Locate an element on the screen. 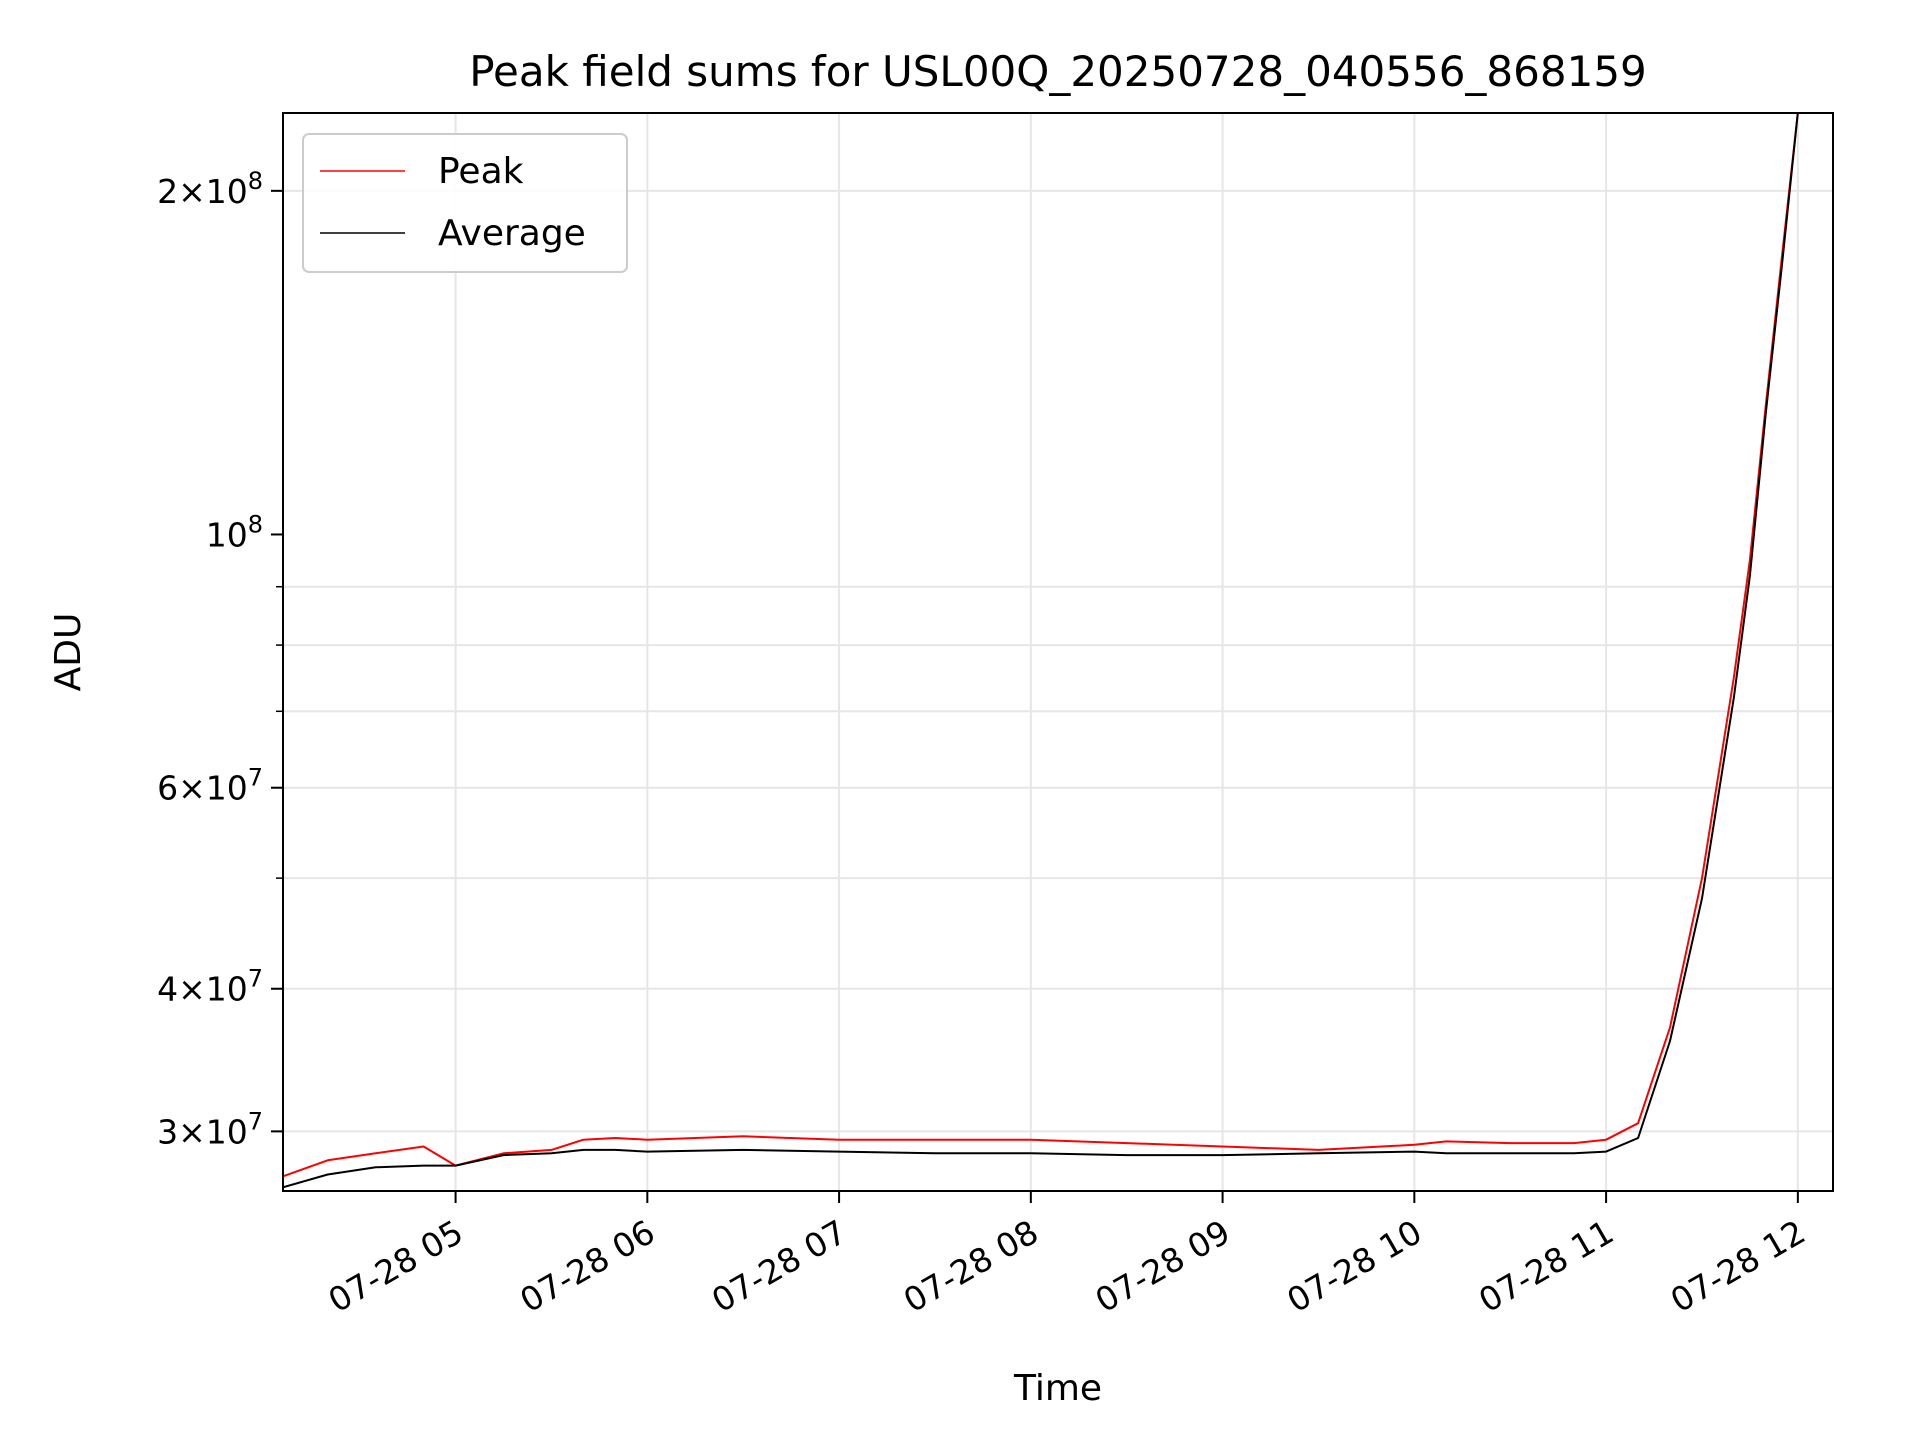 The height and width of the screenshot is (1440, 1920). legend: Peak Average is located at coordinates (465, 203).